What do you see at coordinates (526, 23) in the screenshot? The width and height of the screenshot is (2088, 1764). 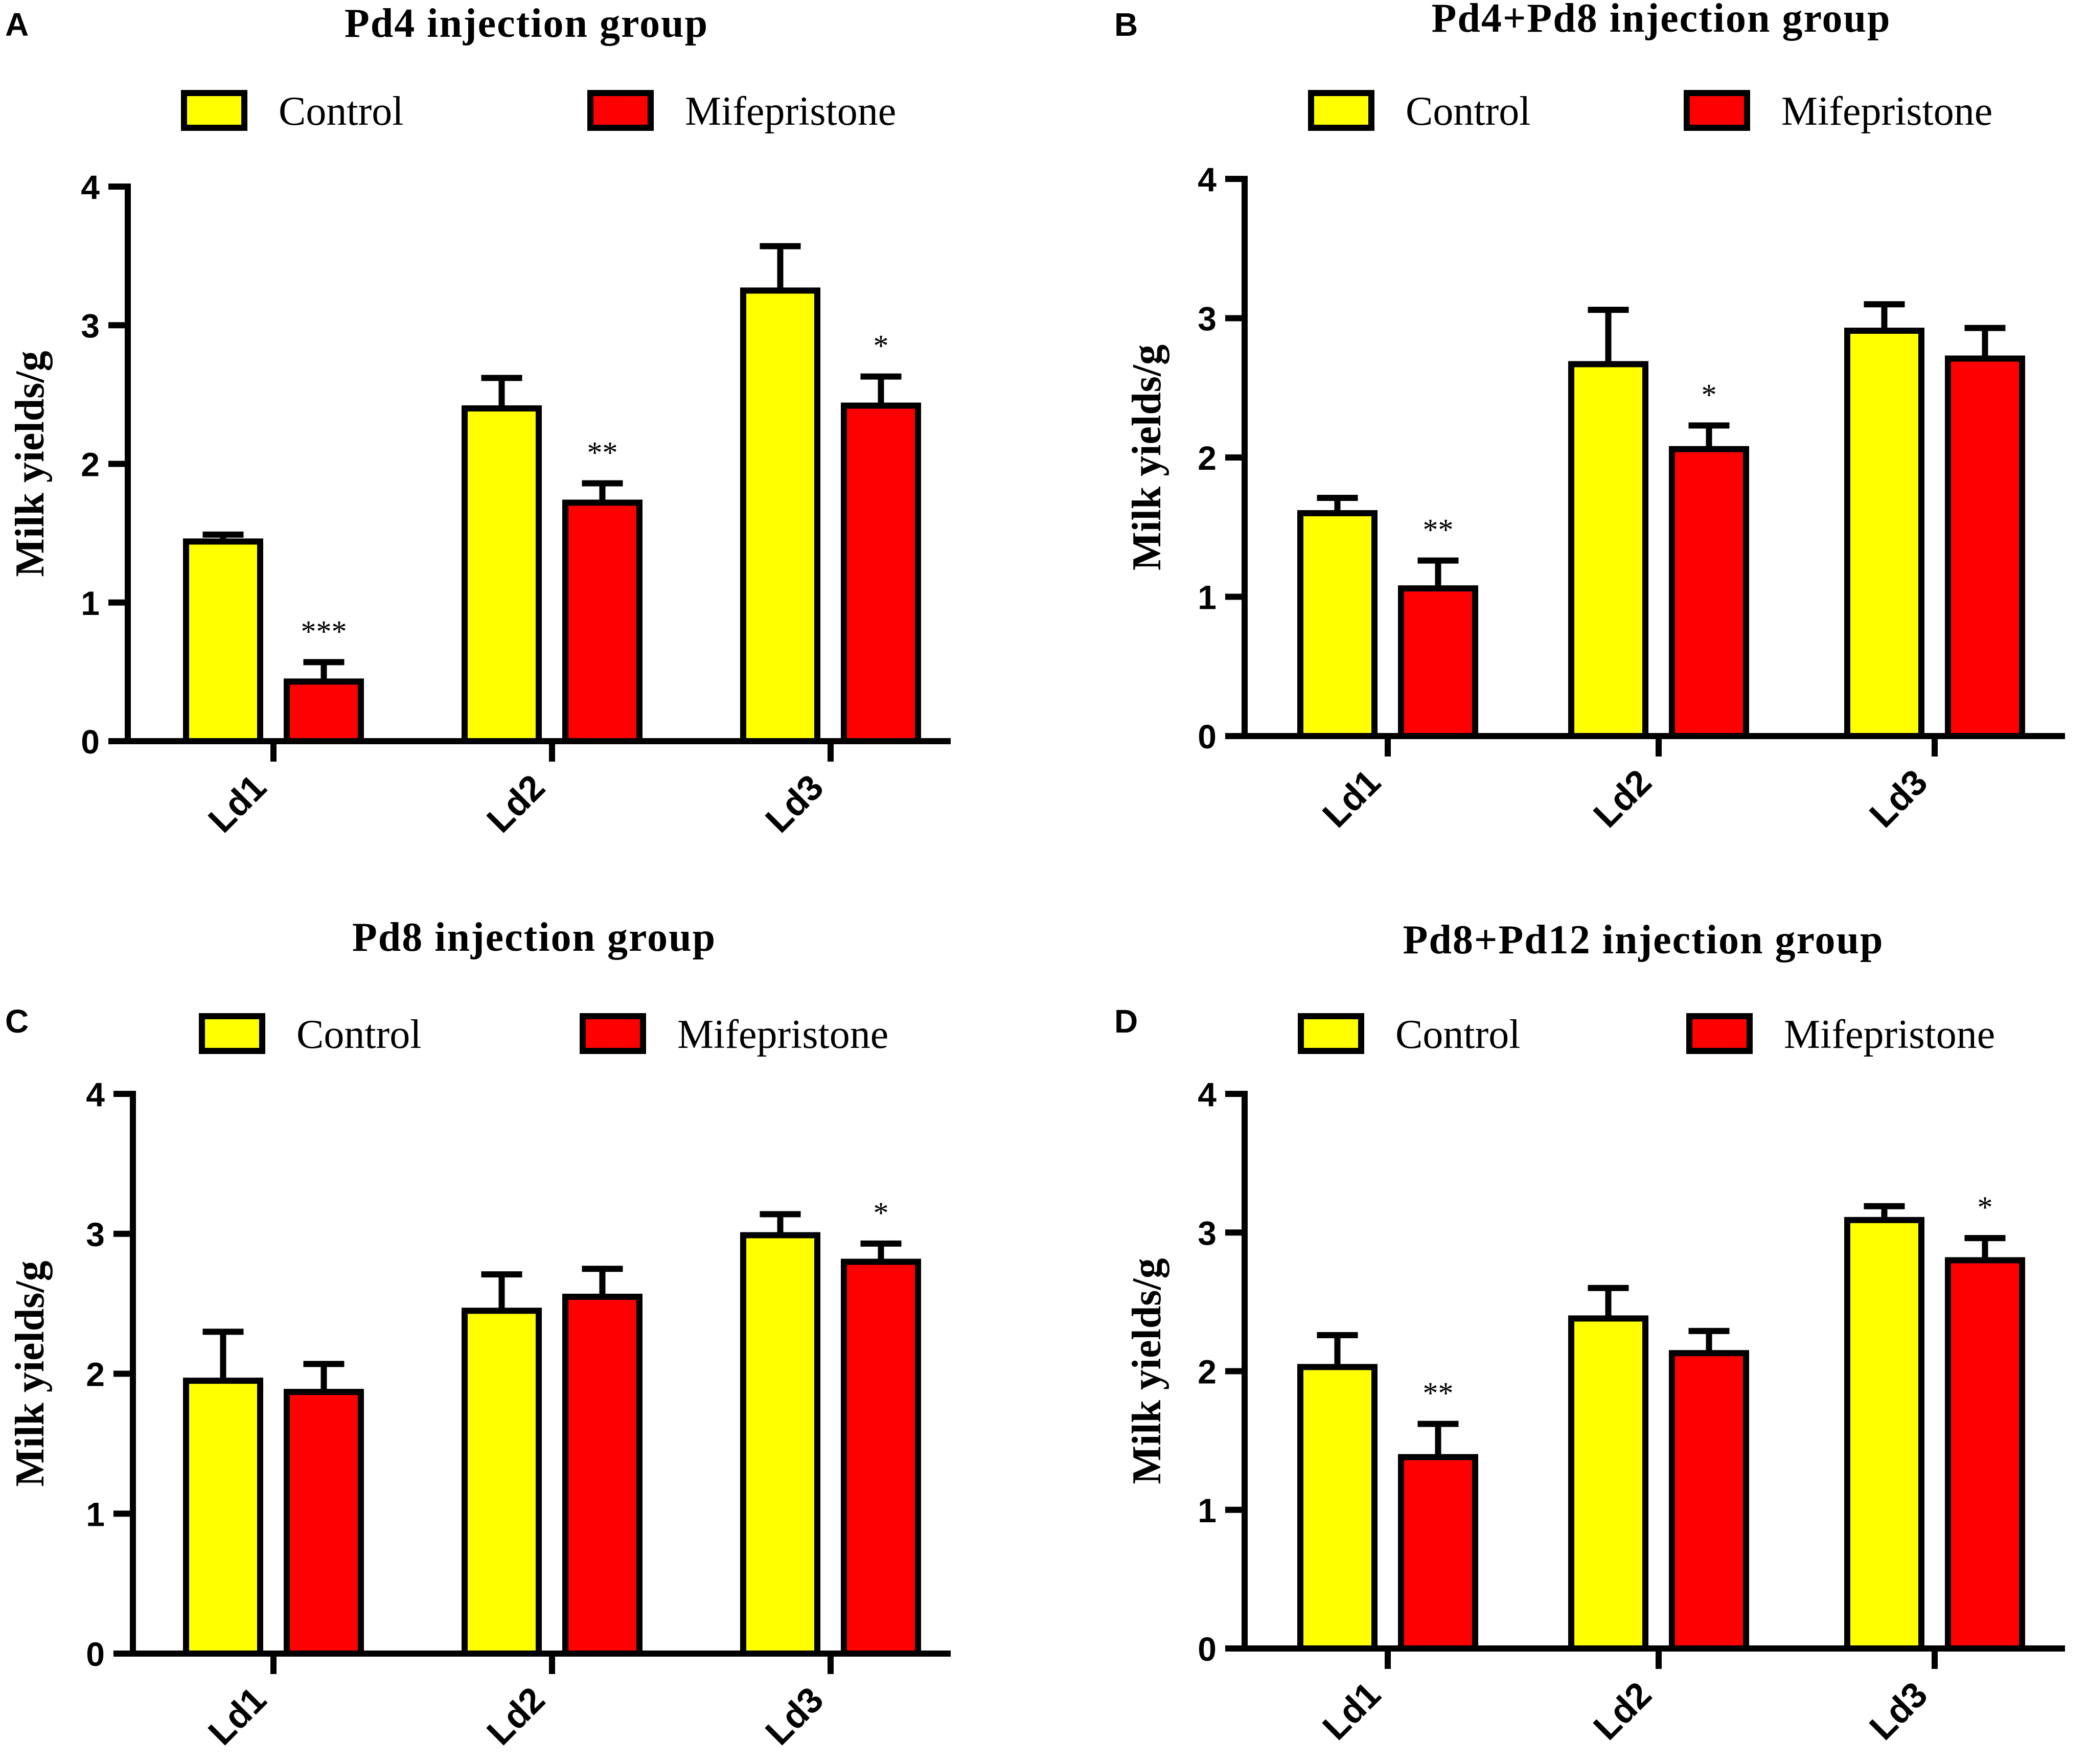 I see `chart-title: Pd4 injection group` at bounding box center [526, 23].